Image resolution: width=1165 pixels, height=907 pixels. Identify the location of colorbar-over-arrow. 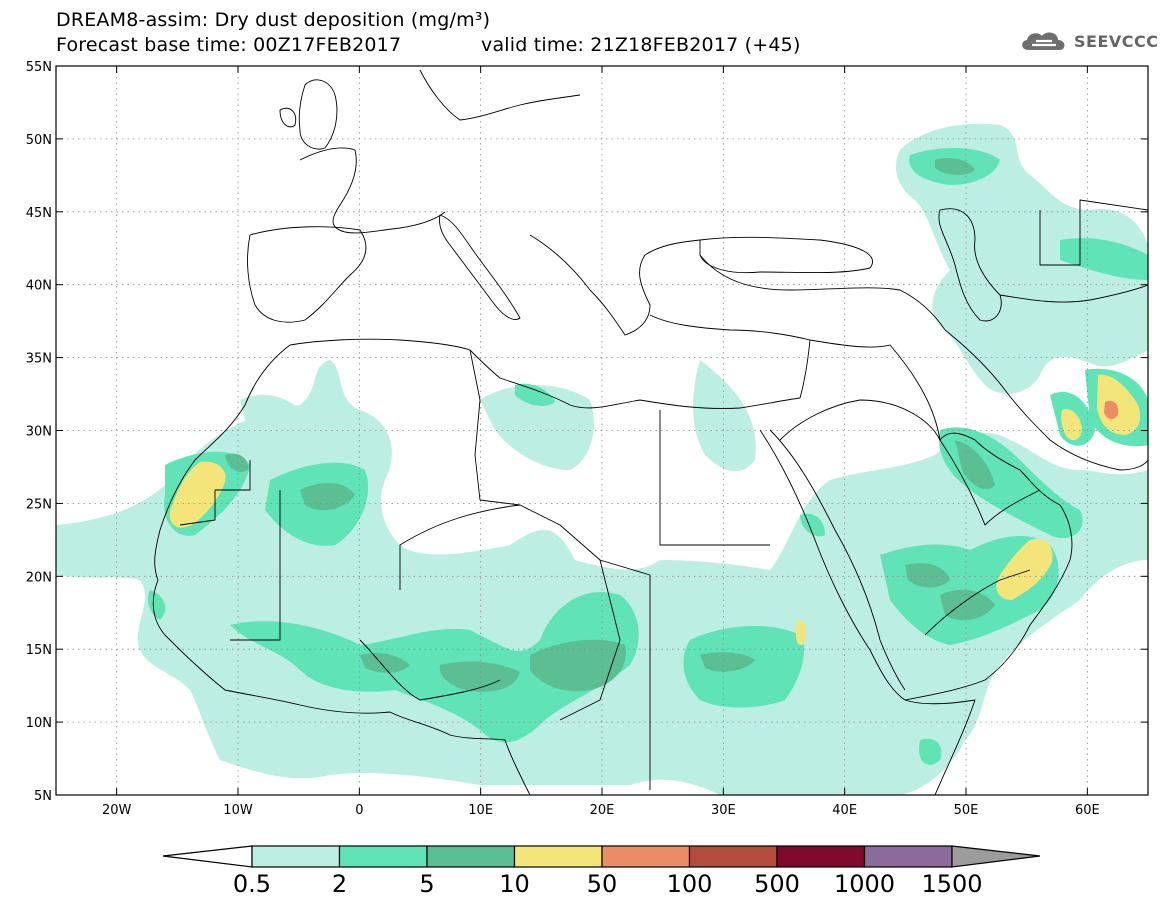
(996, 856).